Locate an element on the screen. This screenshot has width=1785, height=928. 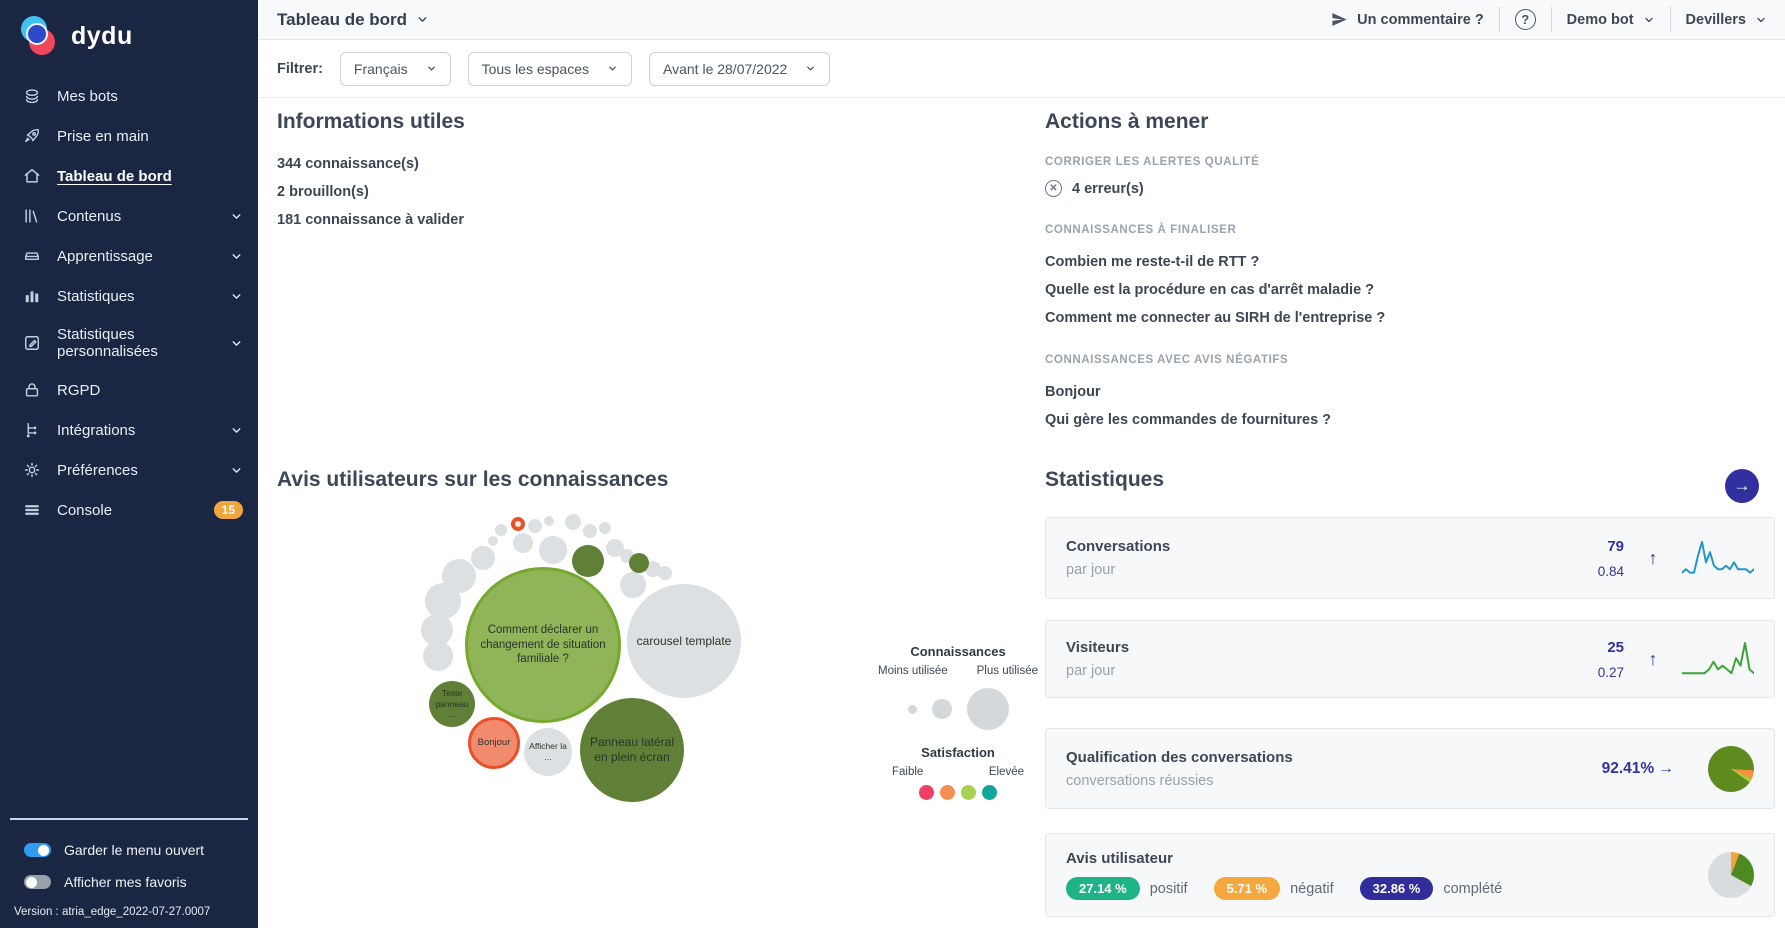
legend-less-label: Moins utilisée is located at coordinates (913, 671).